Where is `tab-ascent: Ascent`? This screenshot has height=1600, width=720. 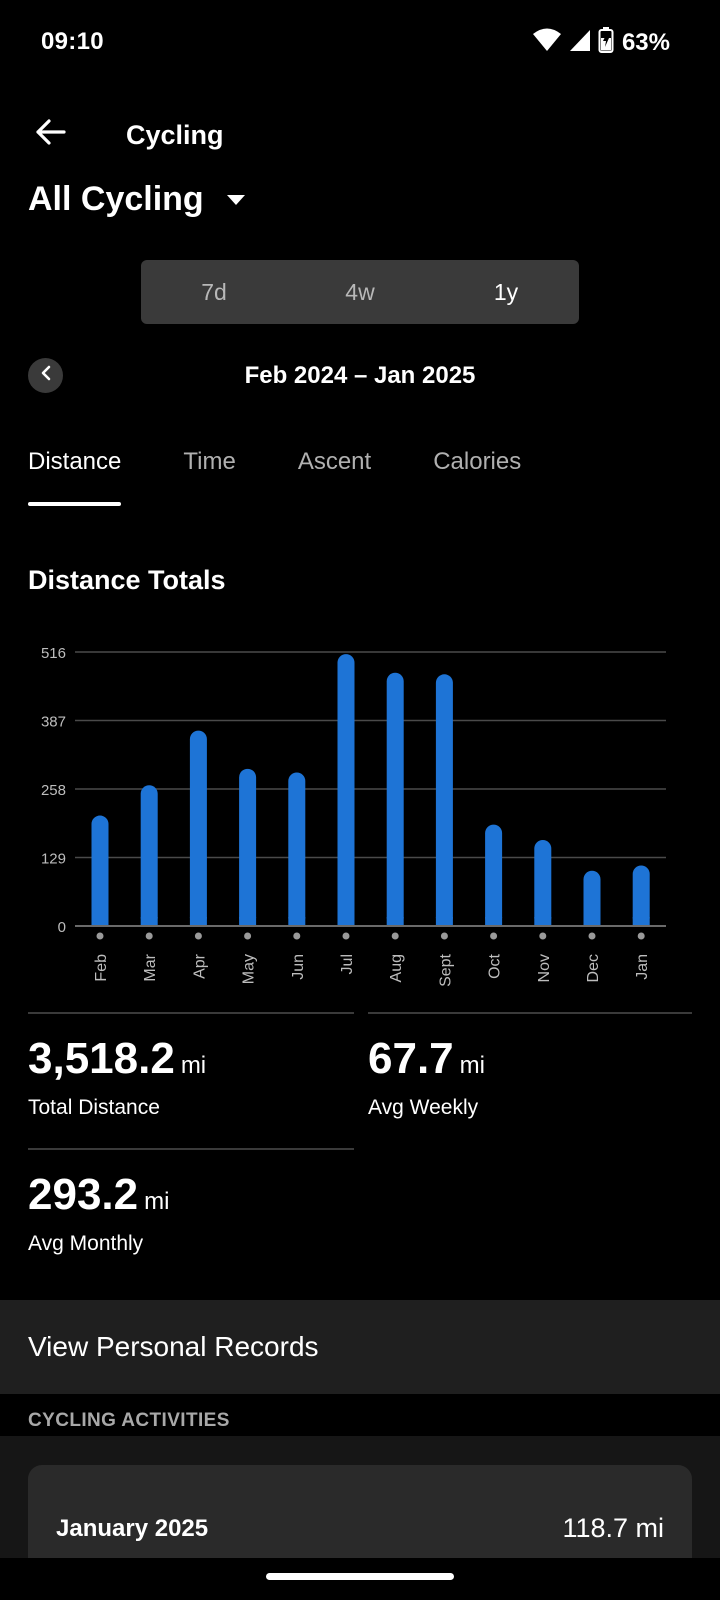 tab-ascent: Ascent is located at coordinates (334, 461).